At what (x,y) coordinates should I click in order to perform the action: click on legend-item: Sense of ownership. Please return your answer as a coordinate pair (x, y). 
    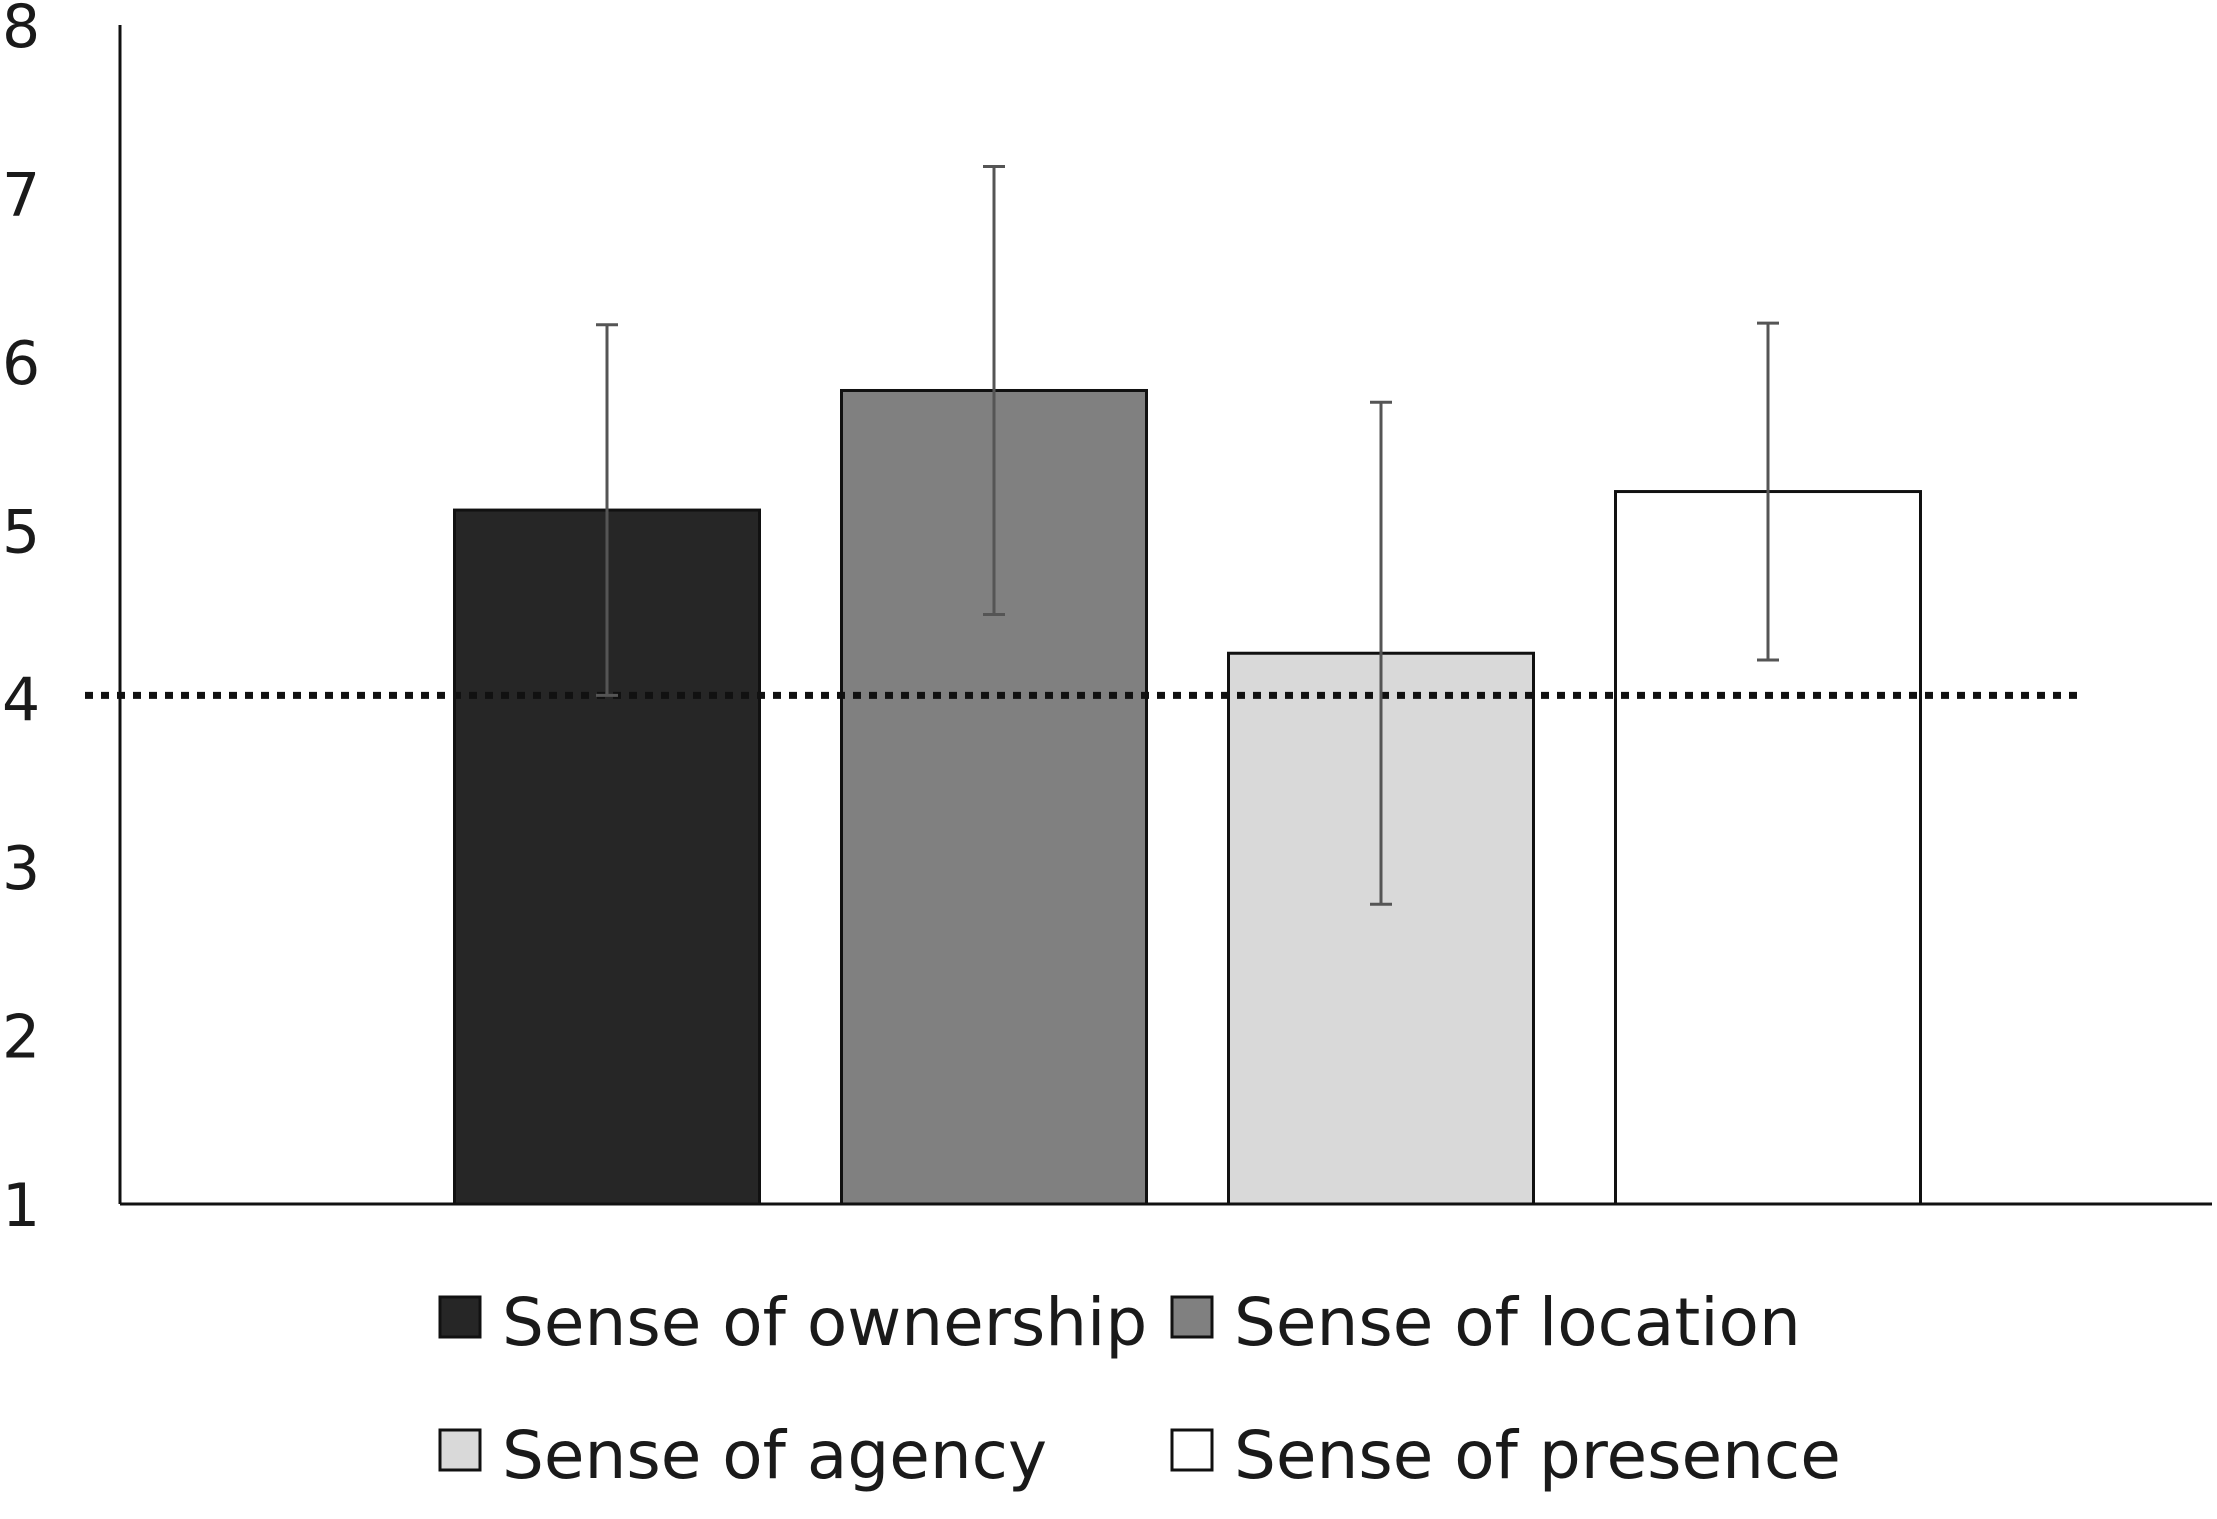
    Looking at the image, I should click on (792, 1322).